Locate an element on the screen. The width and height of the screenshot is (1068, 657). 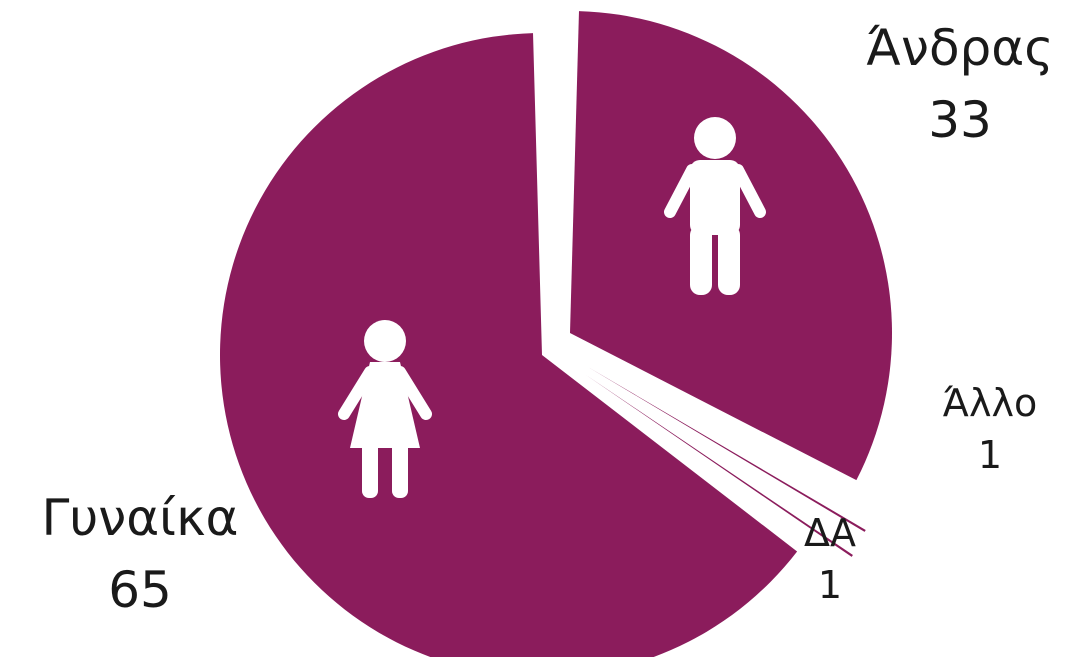
slice-label-other-name: Άλλο is located at coordinates (990, 403).